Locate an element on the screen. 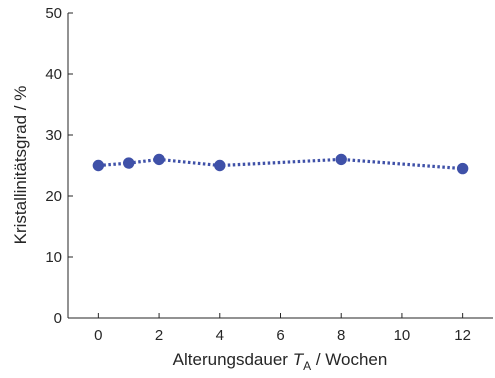 Image resolution: width=495 pixels, height=378 pixels. y-tick-label: 20 is located at coordinates (53, 196).